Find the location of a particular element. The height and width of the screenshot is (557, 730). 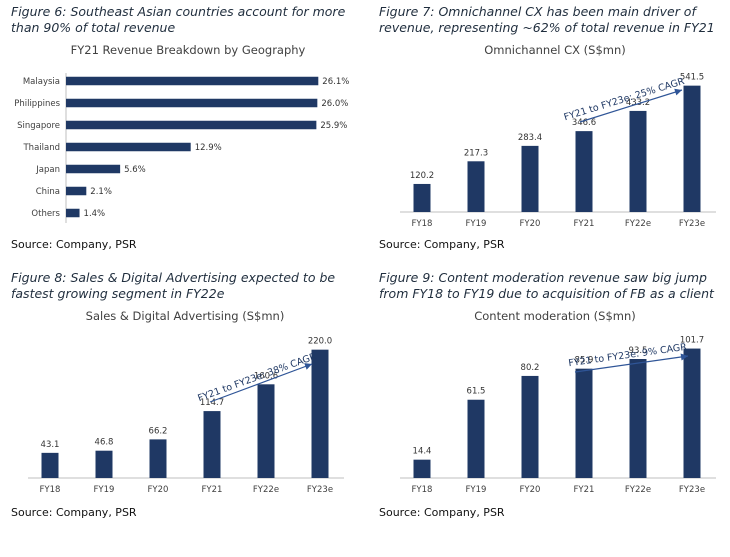

data-label: 101.7 is located at coordinates (692, 341).